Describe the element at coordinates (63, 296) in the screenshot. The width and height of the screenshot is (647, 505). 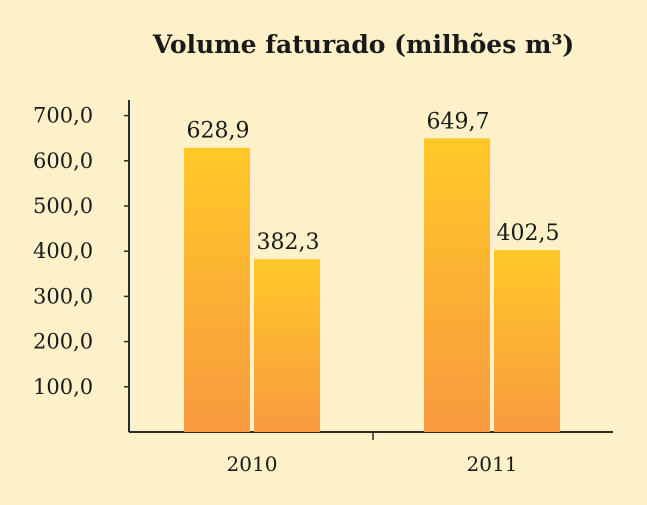
I see `y-tick-label: 300,0` at that location.